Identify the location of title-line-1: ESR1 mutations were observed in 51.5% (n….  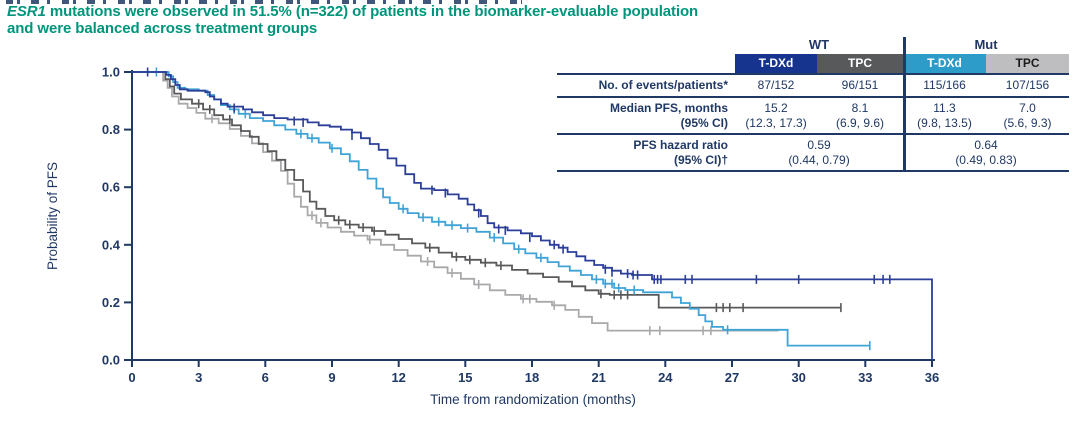
(387, 11).